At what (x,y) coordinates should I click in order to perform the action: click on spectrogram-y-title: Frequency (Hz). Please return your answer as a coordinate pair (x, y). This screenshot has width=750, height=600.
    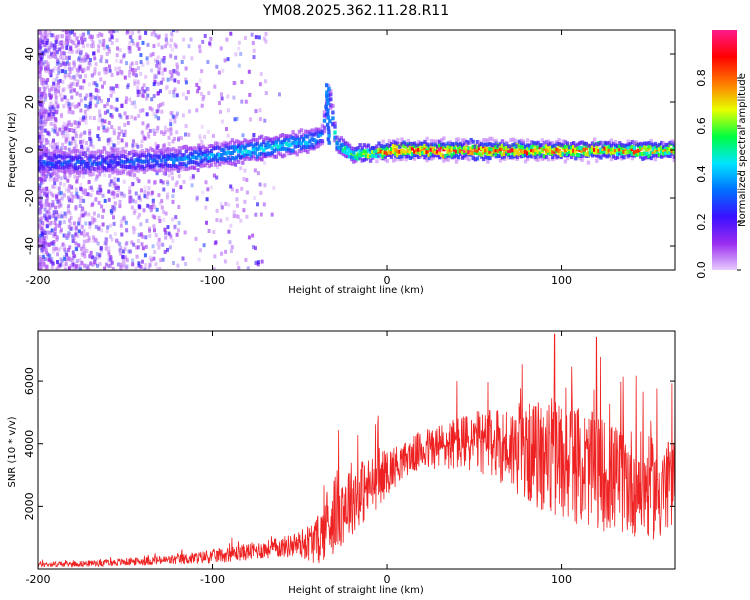
    Looking at the image, I should click on (12, 150).